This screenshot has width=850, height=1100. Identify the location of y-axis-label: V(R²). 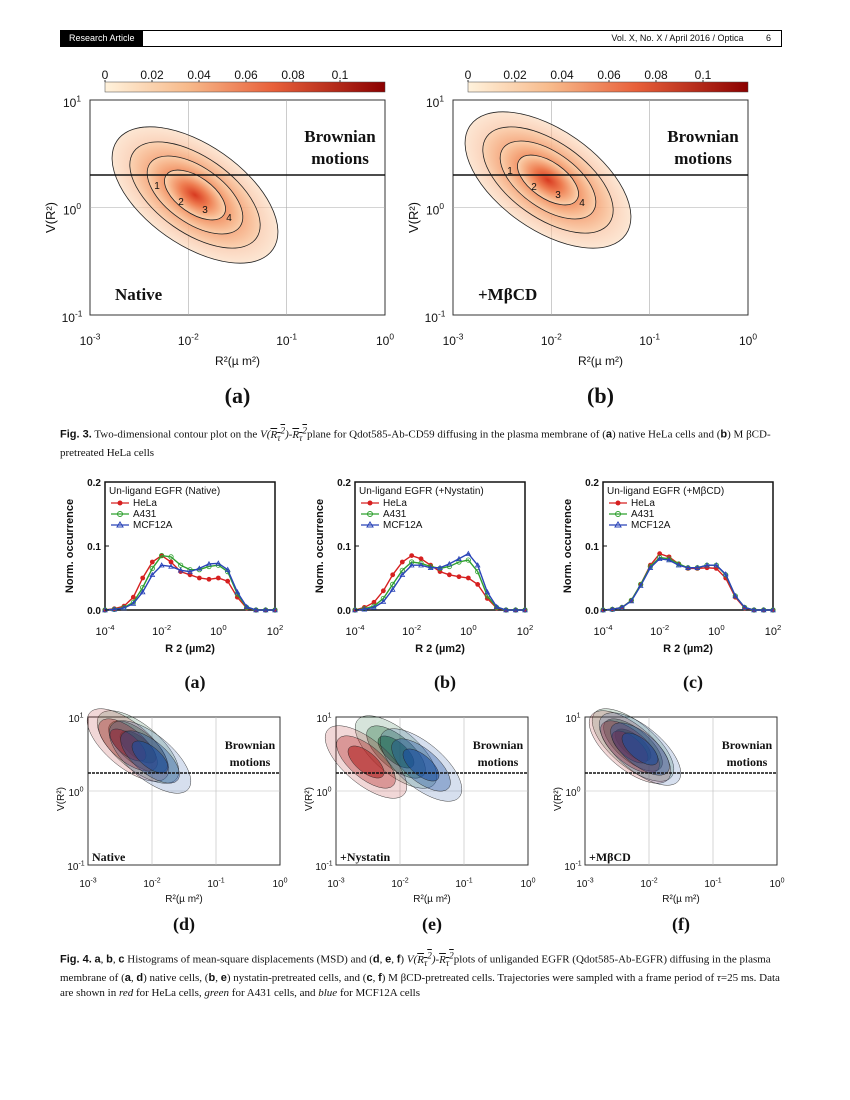
(309, 799).